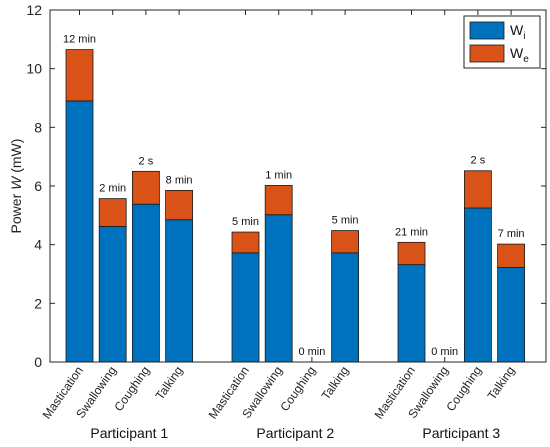 Image resolution: width=550 pixels, height=447 pixels. I want to click on participant-group-label: Participant 2, so click(295, 433).